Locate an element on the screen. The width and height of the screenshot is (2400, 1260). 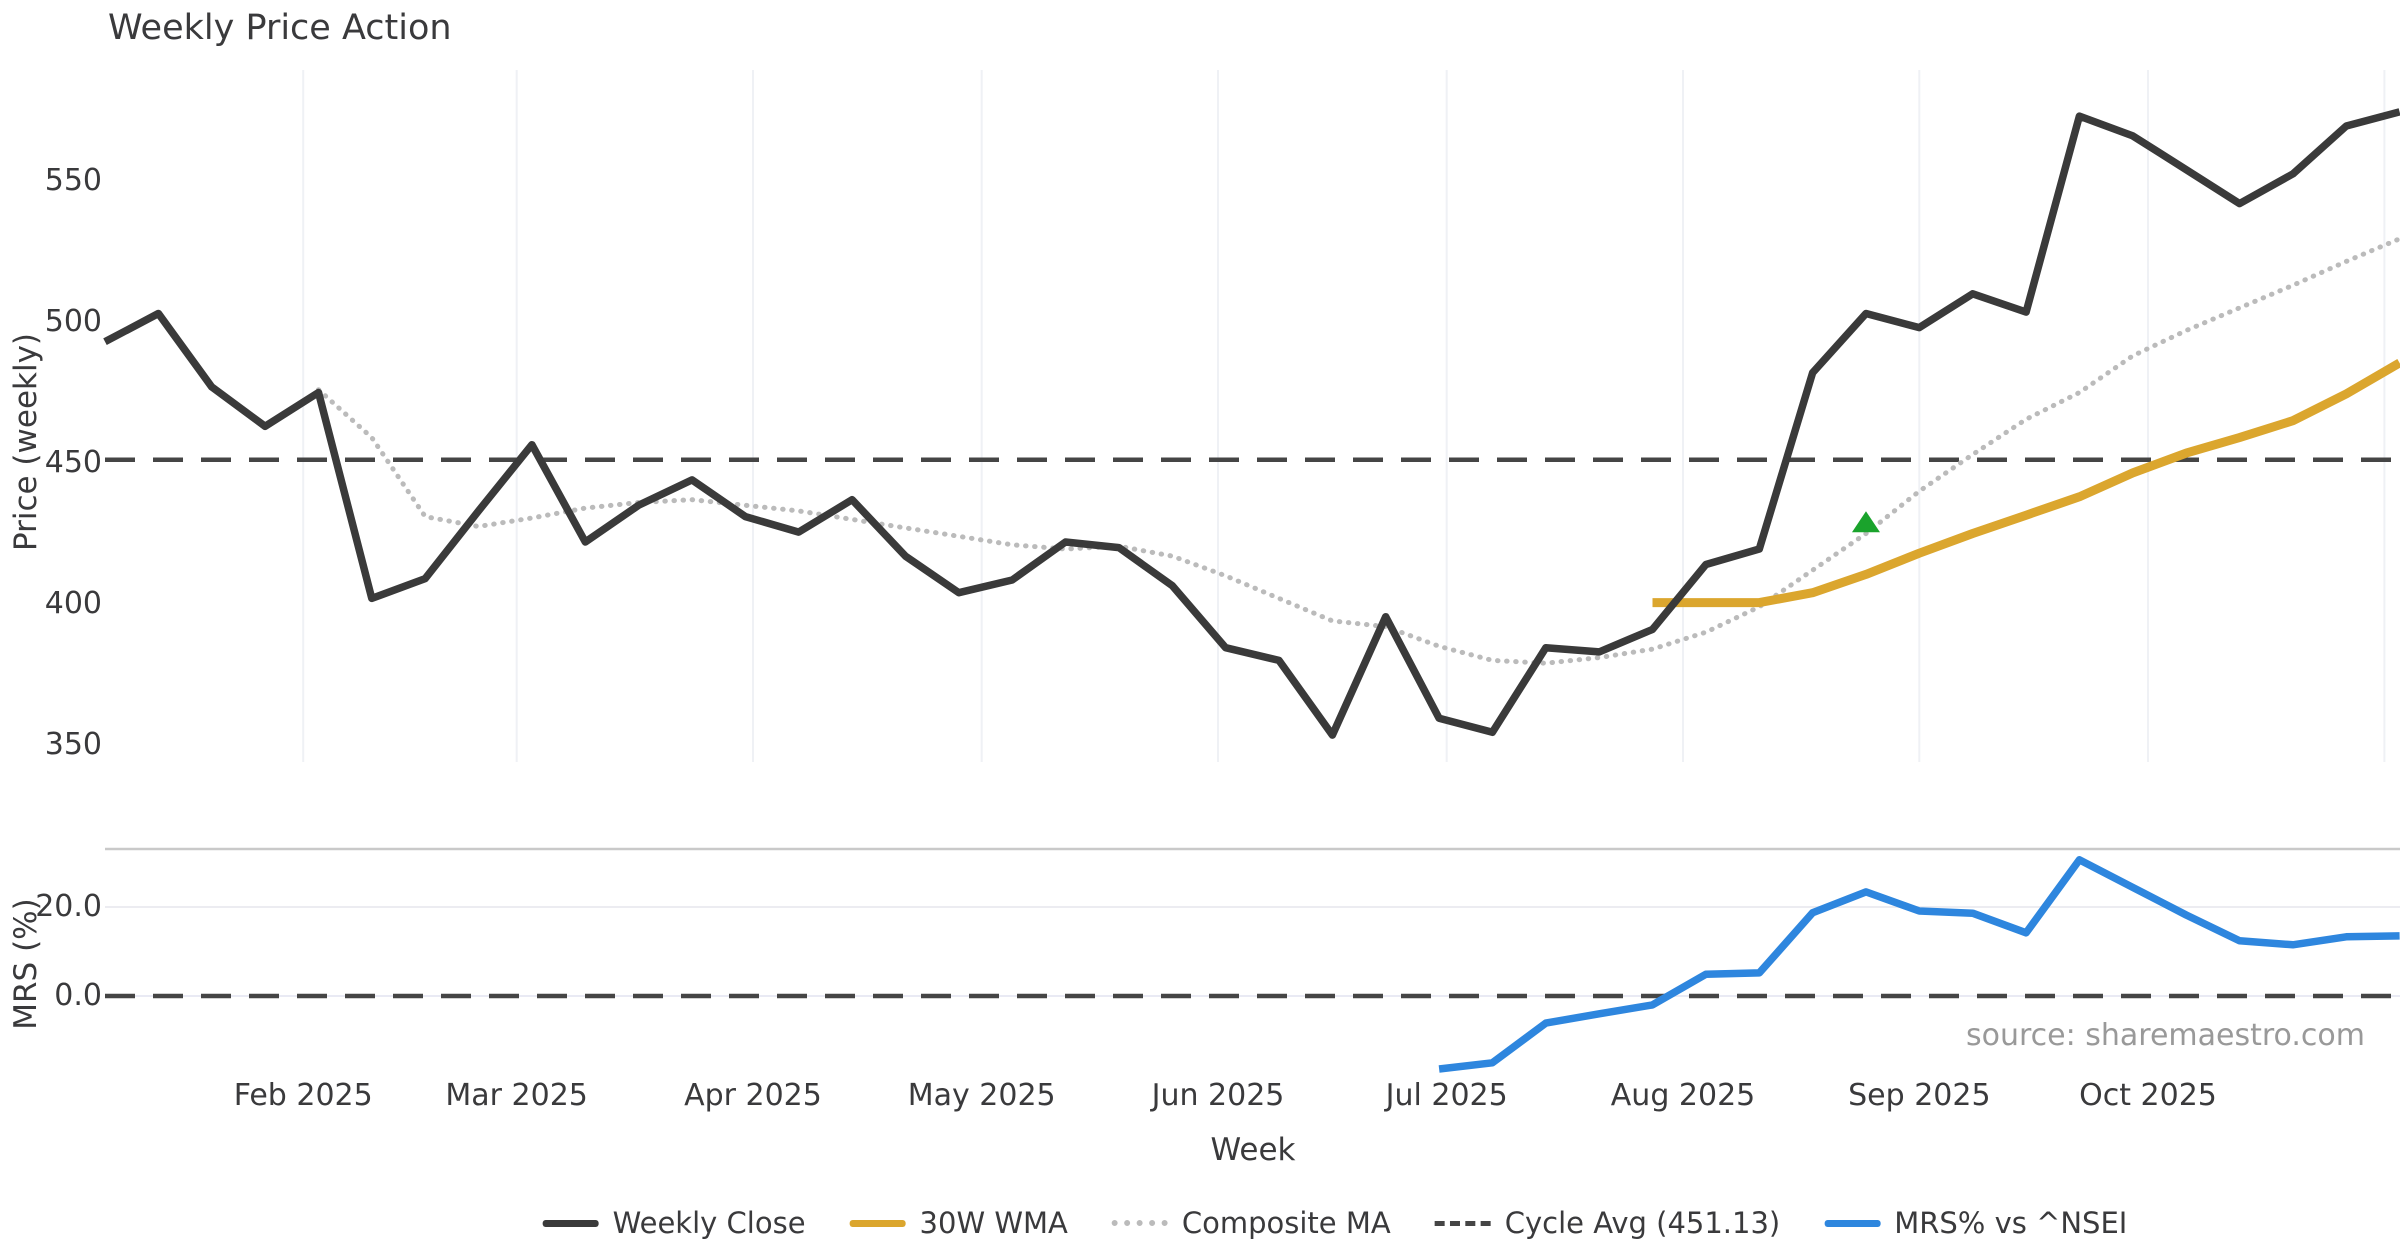
legend-label: 30W WMA is located at coordinates (993, 1223).